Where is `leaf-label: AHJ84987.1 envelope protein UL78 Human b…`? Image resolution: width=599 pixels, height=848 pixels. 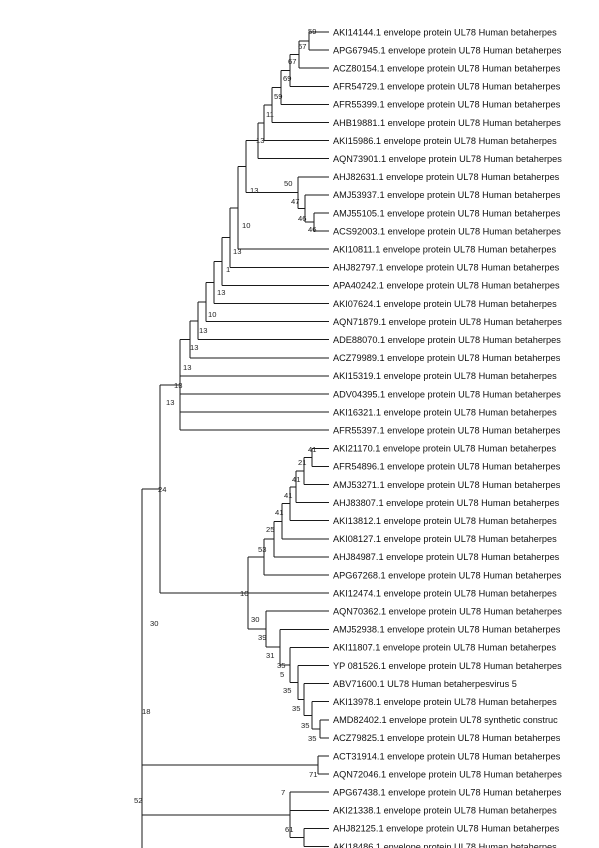
leaf-label: AHJ84987.1 envelope protein UL78 Human b… is located at coordinates (446, 557).